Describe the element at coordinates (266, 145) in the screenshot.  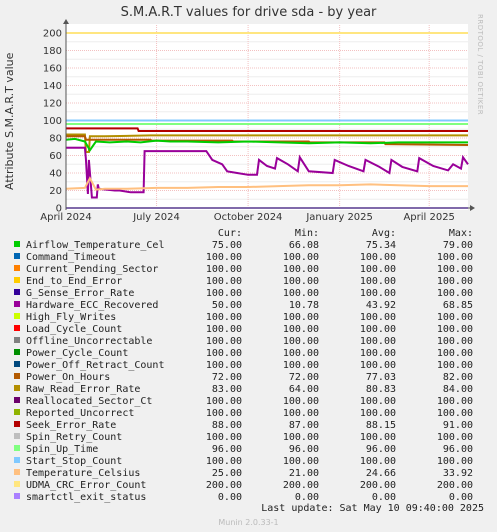
I see `series-line-airflow-temperature-cel` at that location.